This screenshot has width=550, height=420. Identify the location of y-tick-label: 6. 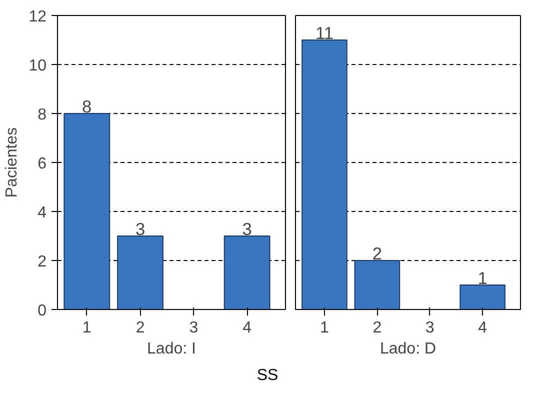
(42, 164).